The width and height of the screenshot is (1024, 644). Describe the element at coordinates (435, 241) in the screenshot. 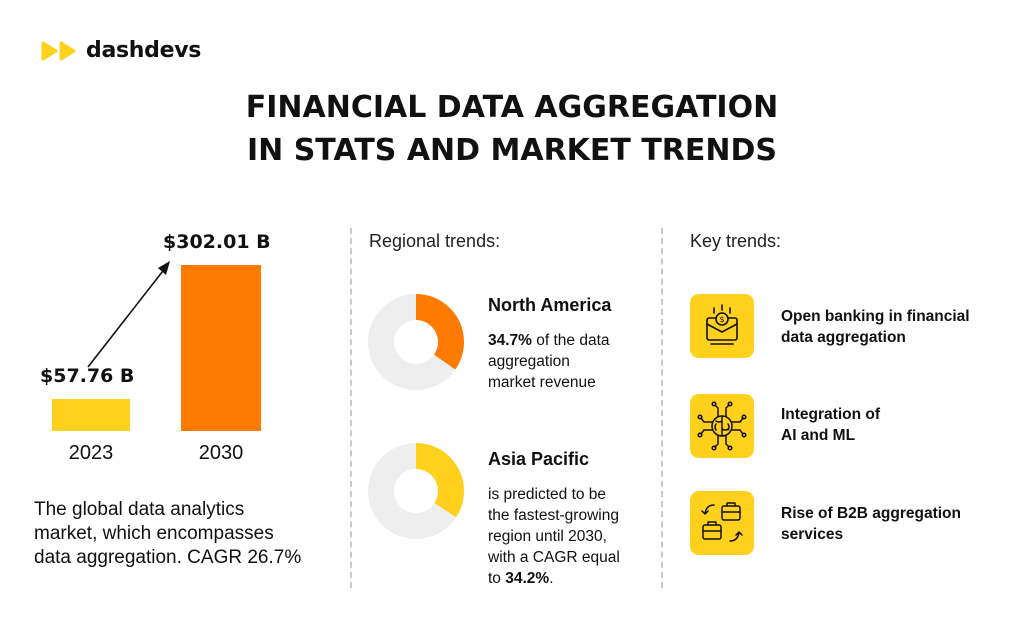

I see `regional-trends-title: Regional trends:` at that location.